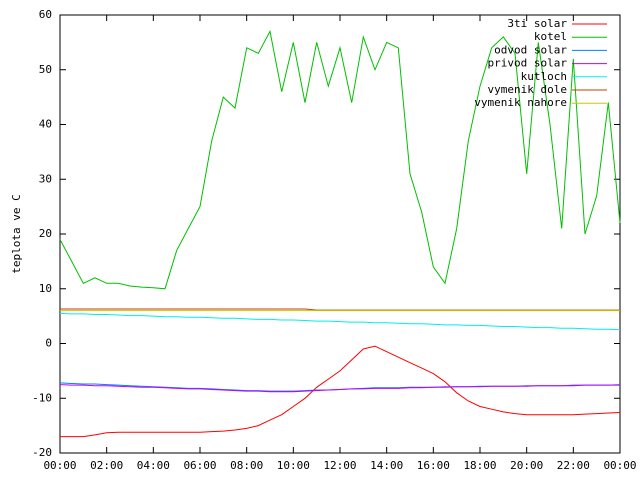 This screenshot has height=480, width=640. Describe the element at coordinates (573, 465) in the screenshot. I see `x-tick-label: 22:00` at that location.